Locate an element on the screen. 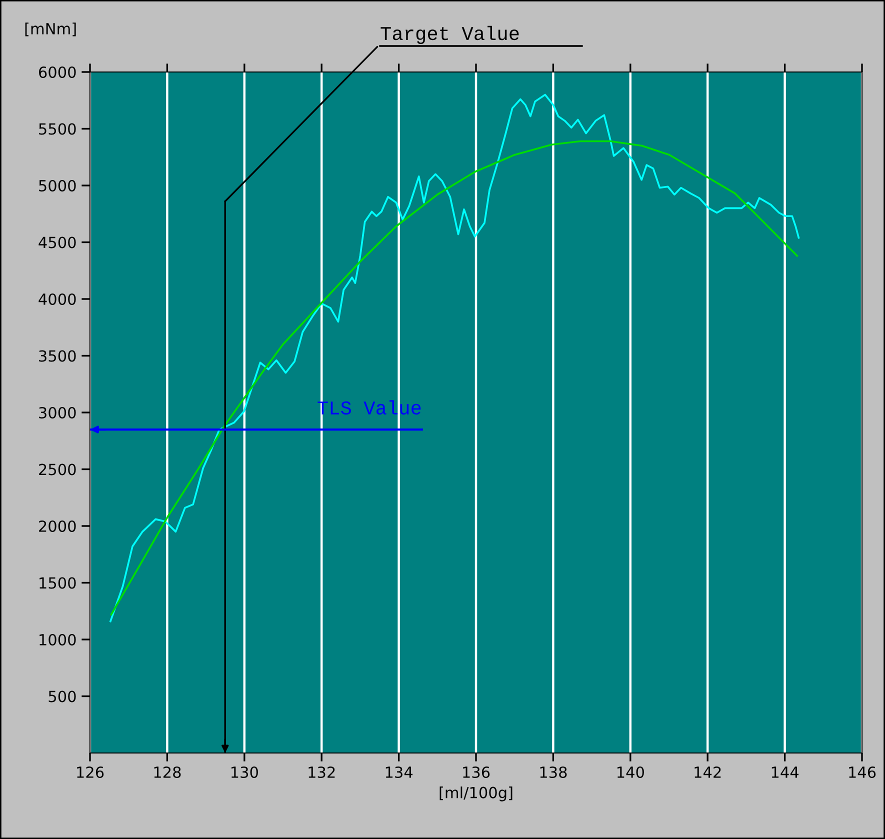 The height and width of the screenshot is (839, 885). y-tick-label: 3500 is located at coordinates (57, 356).